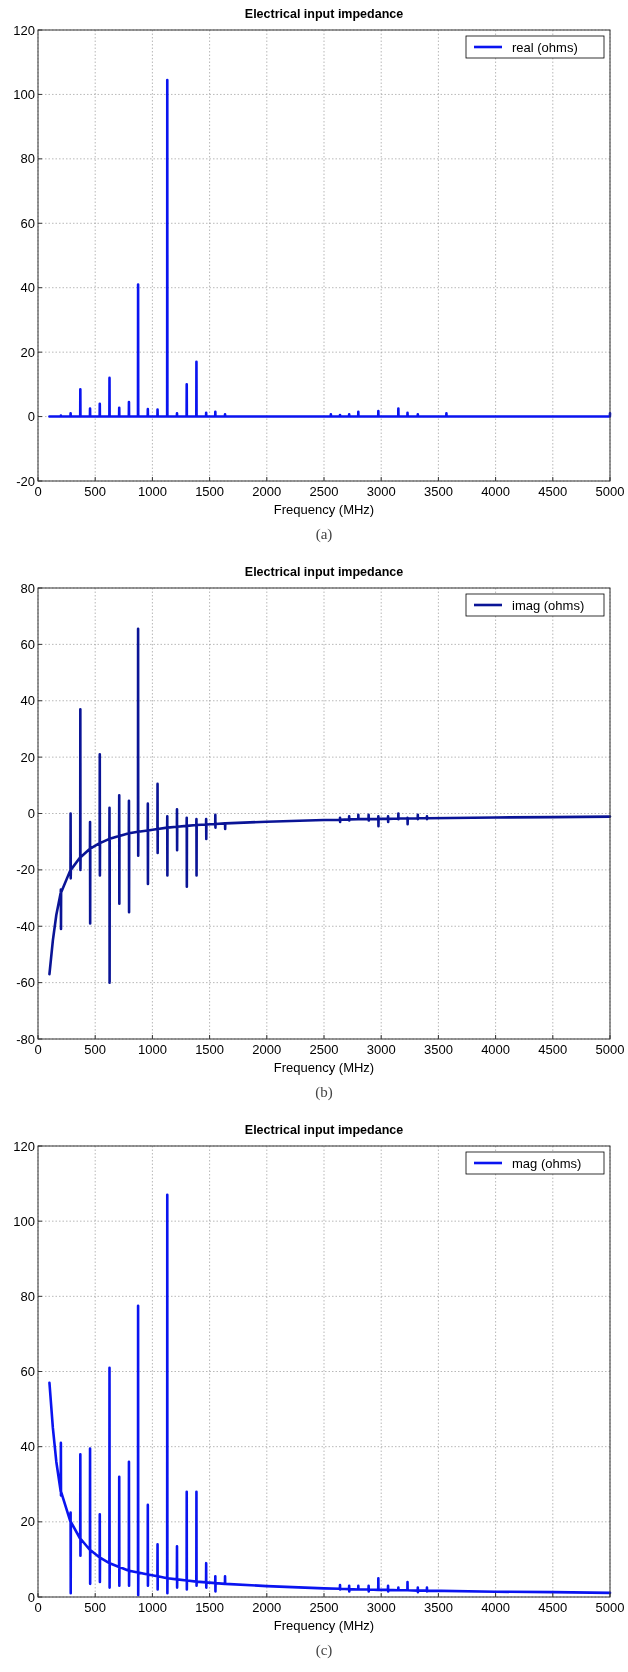  I want to click on legend-label: real (ohms), so click(545, 47).